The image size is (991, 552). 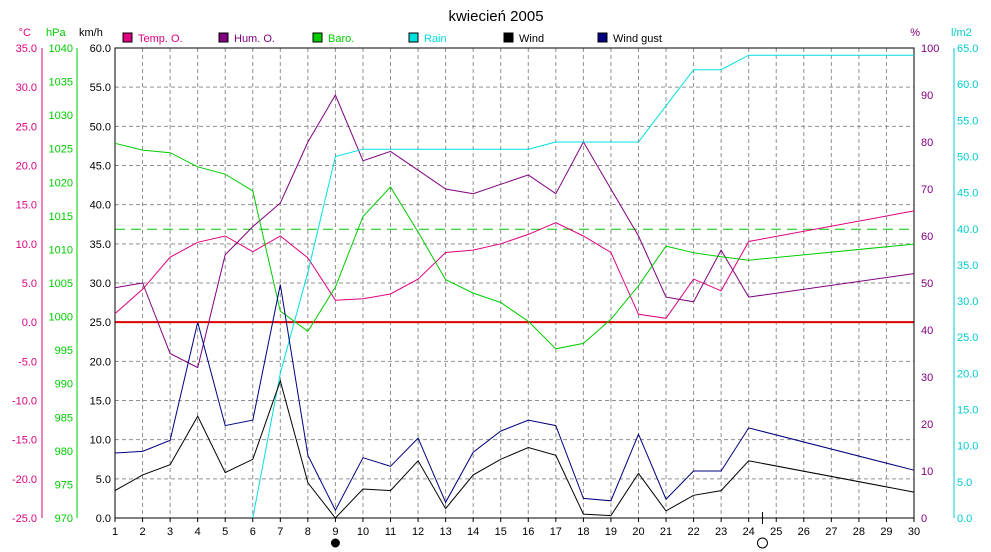 What do you see at coordinates (61, 250) in the screenshot?
I see `baro-tick-label: 1010` at bounding box center [61, 250].